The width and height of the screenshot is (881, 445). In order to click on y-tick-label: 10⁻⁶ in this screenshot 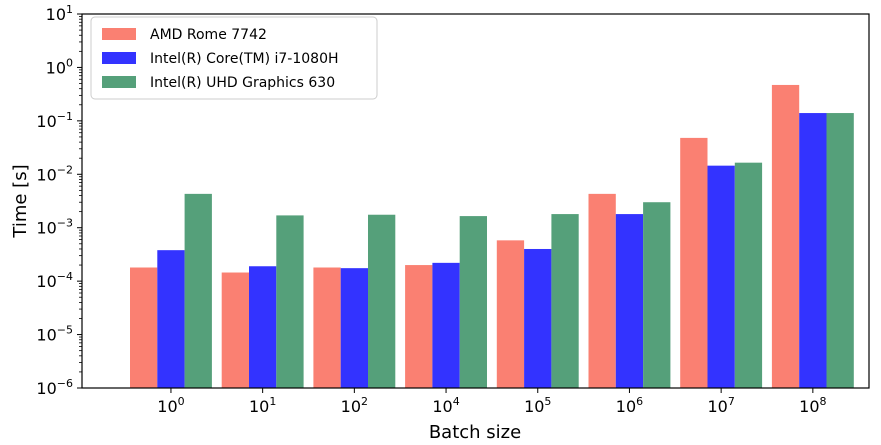, I will do `click(54, 387)`.